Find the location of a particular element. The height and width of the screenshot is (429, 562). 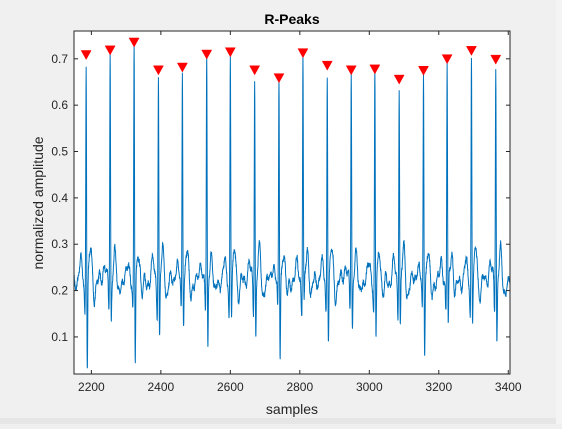

x-axis-label: samples is located at coordinates (292, 409).